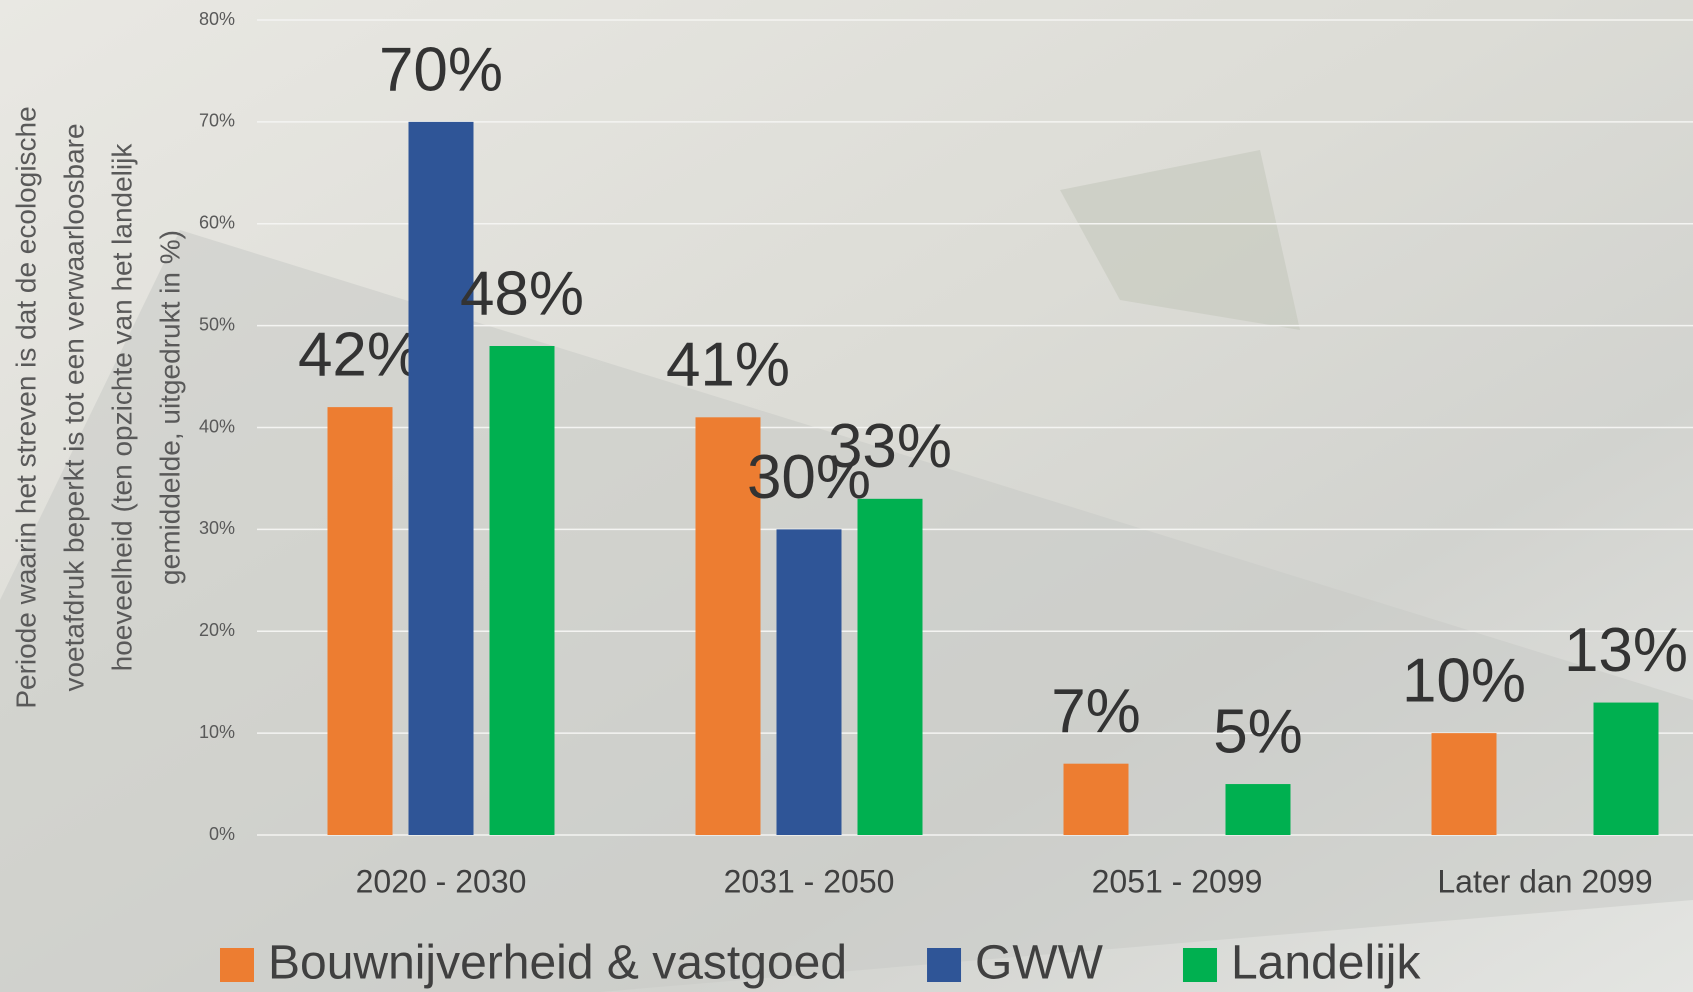 This screenshot has width=1693, height=992. Describe the element at coordinates (1177, 881) in the screenshot. I see `x-tick-label: 2051 - 2099` at that location.